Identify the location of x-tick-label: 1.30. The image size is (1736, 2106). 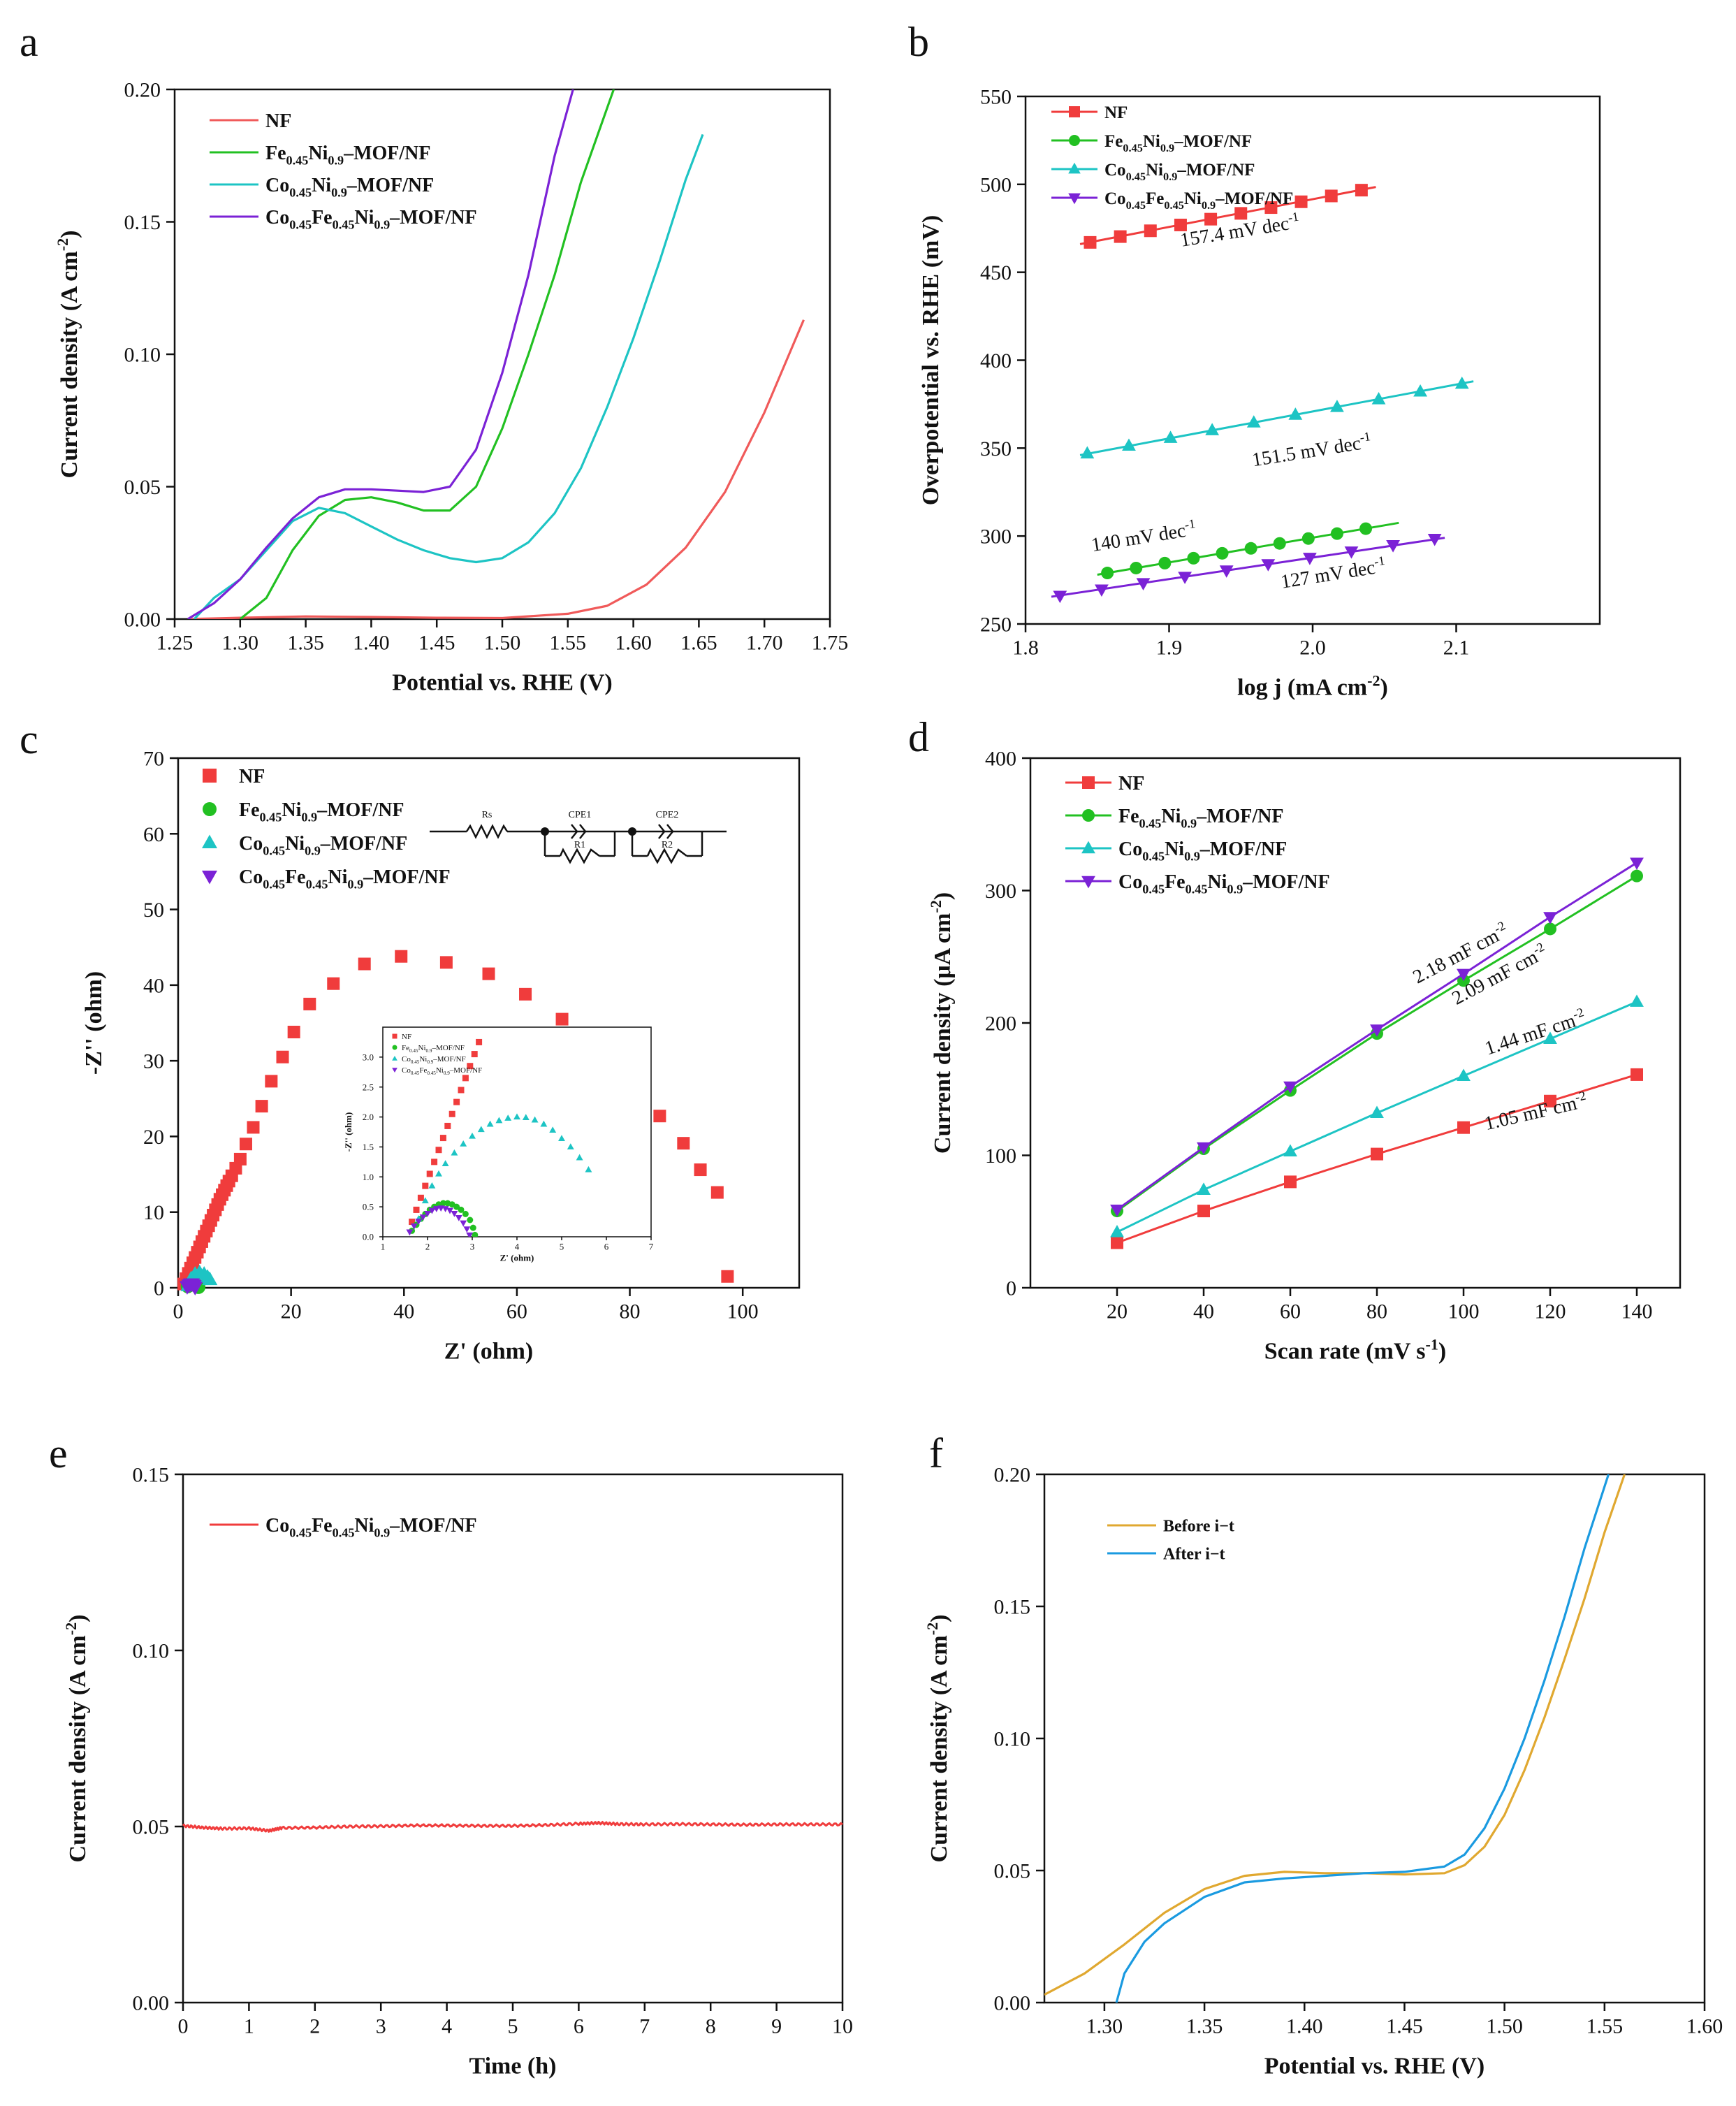
(1104, 2026).